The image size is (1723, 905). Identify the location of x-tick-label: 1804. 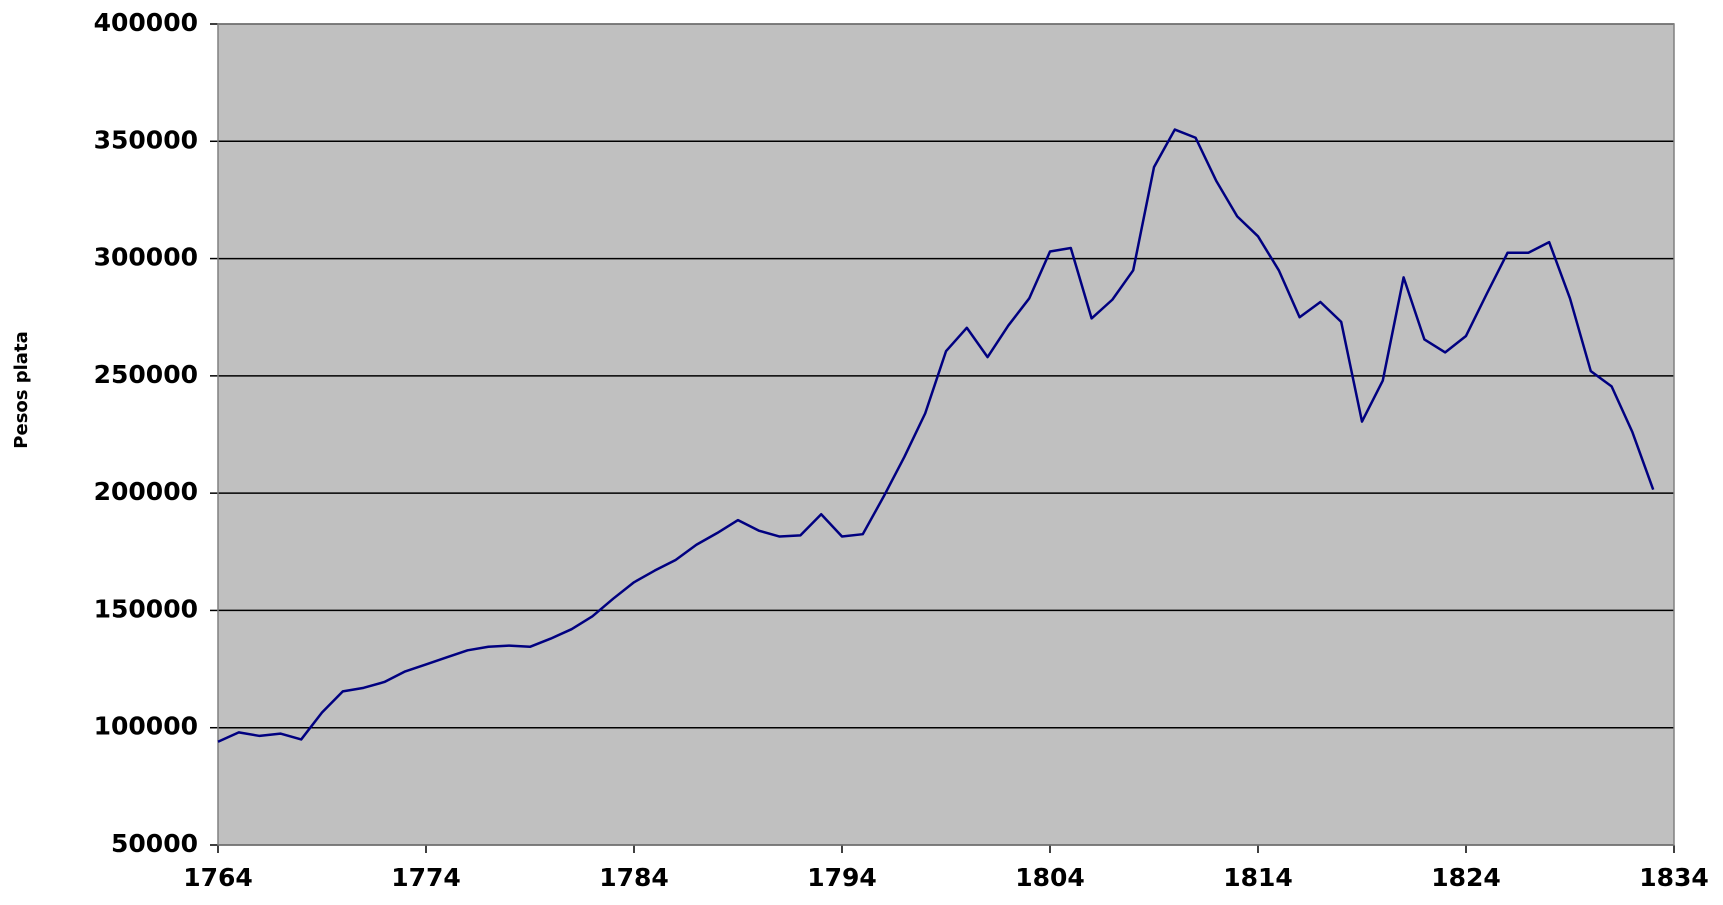
(1050, 877).